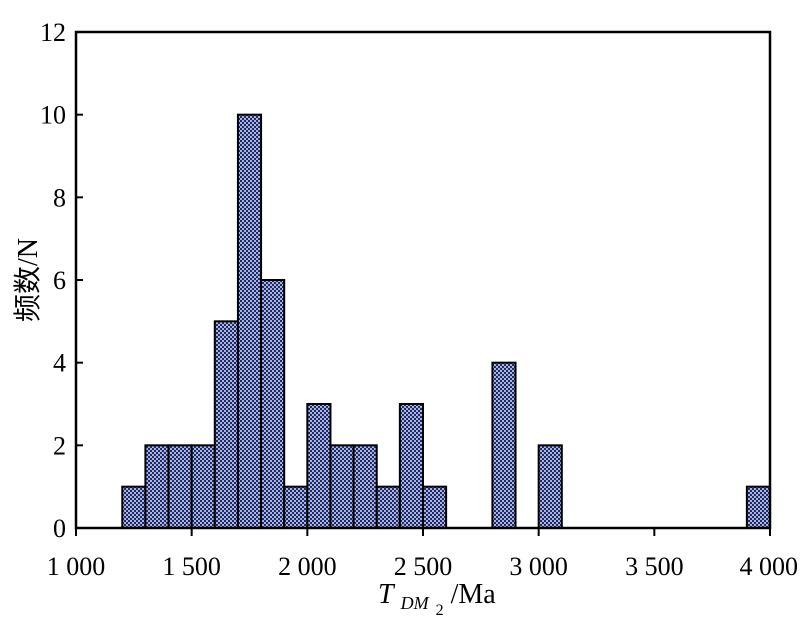 The width and height of the screenshot is (800, 617). What do you see at coordinates (191, 566) in the screenshot?
I see `x-tick-label: 1 500` at bounding box center [191, 566].